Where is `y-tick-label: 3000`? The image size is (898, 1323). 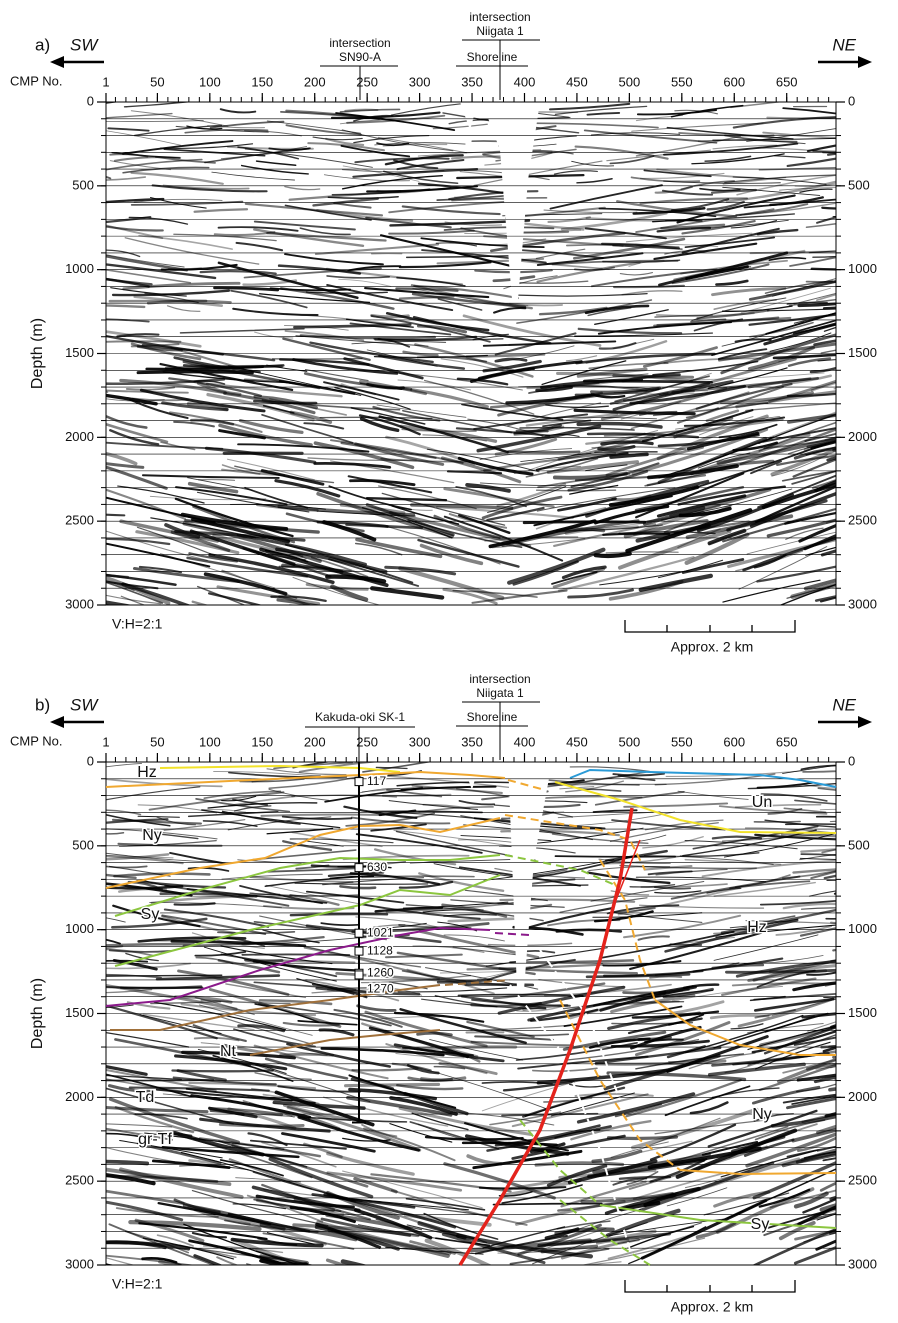 y-tick-label: 3000 is located at coordinates (79, 603).